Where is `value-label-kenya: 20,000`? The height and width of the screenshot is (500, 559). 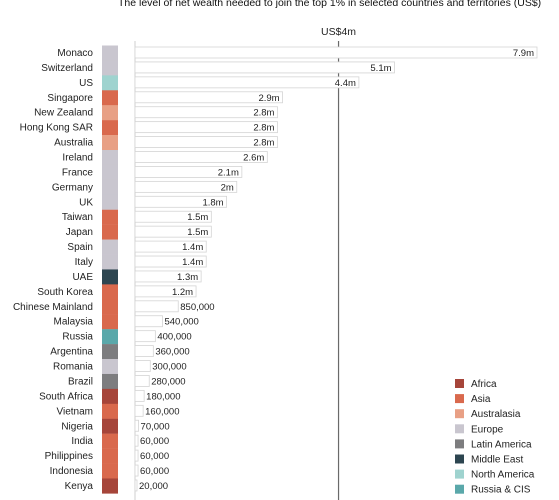
value-label-kenya: 20,000 is located at coordinates (153, 486).